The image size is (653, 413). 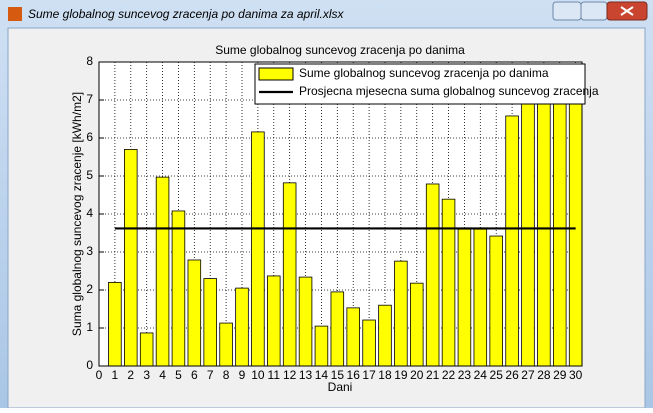 What do you see at coordinates (306, 375) in the screenshot?
I see `x-tick-label: 13` at bounding box center [306, 375].